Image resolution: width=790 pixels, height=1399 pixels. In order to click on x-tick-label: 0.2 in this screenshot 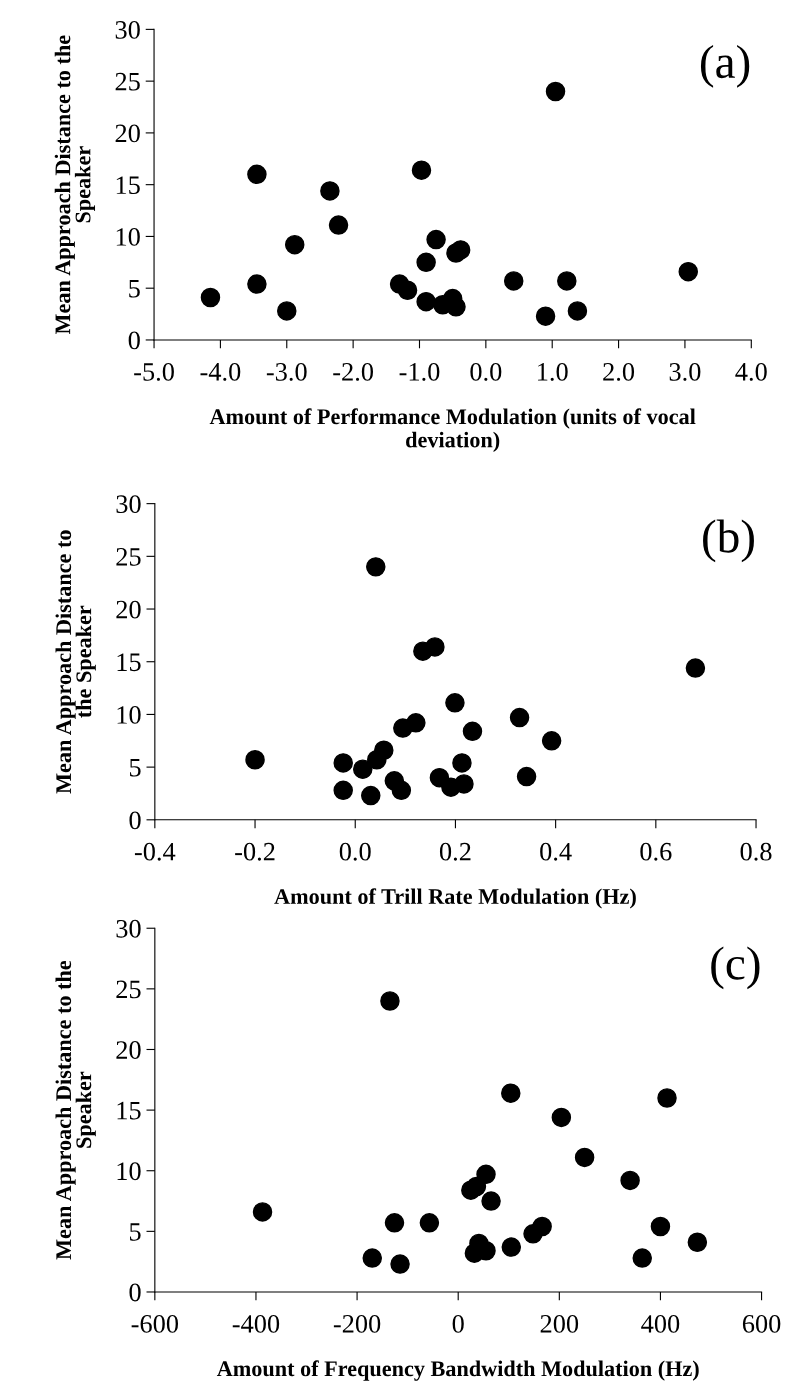, I will do `click(455, 851)`.